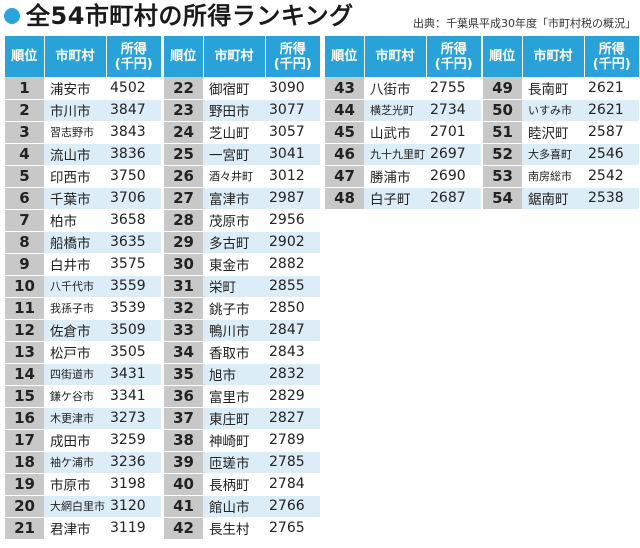 Image resolution: width=640 pixels, height=548 pixels. What do you see at coordinates (133, 484) in the screenshot?
I see `income-cell: 3198` at bounding box center [133, 484].